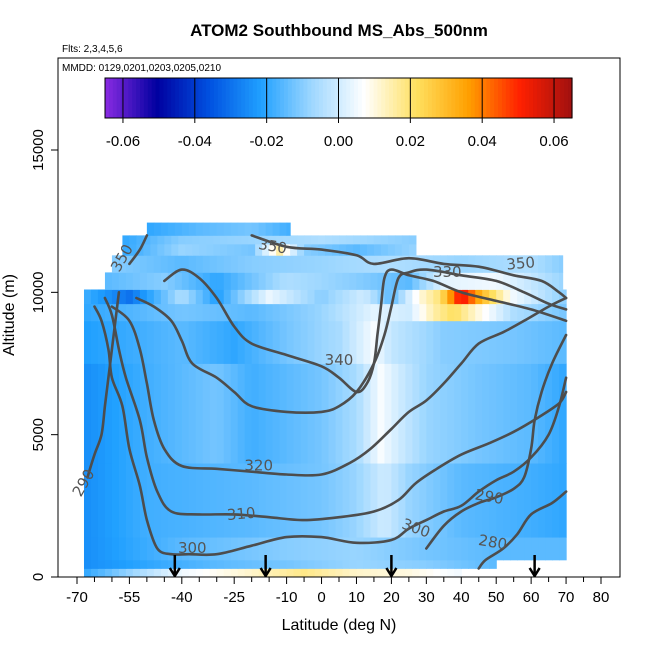 Image resolution: width=650 pixels, height=650 pixels. I want to click on x-tick-label: -55, so click(130, 597).